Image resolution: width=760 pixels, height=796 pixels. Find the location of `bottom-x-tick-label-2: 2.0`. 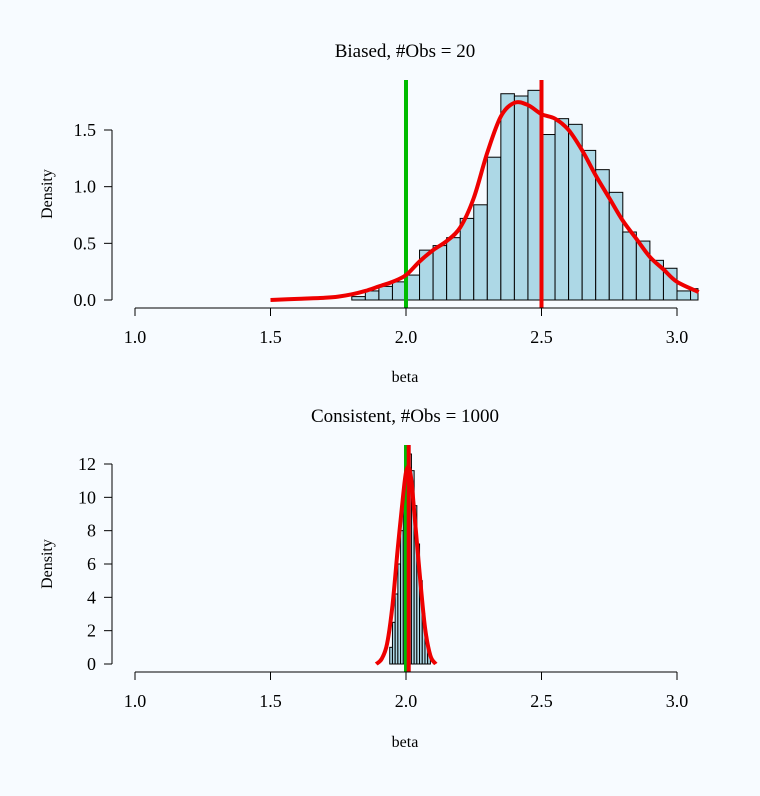

bottom-x-tick-label-2: 2.0 is located at coordinates (406, 701).